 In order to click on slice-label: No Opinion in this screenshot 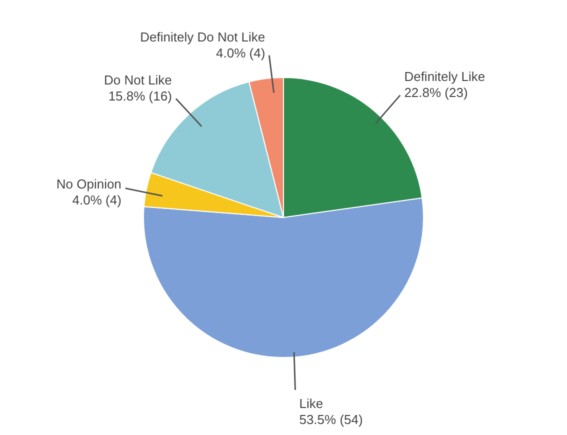, I will do `click(89, 184)`.